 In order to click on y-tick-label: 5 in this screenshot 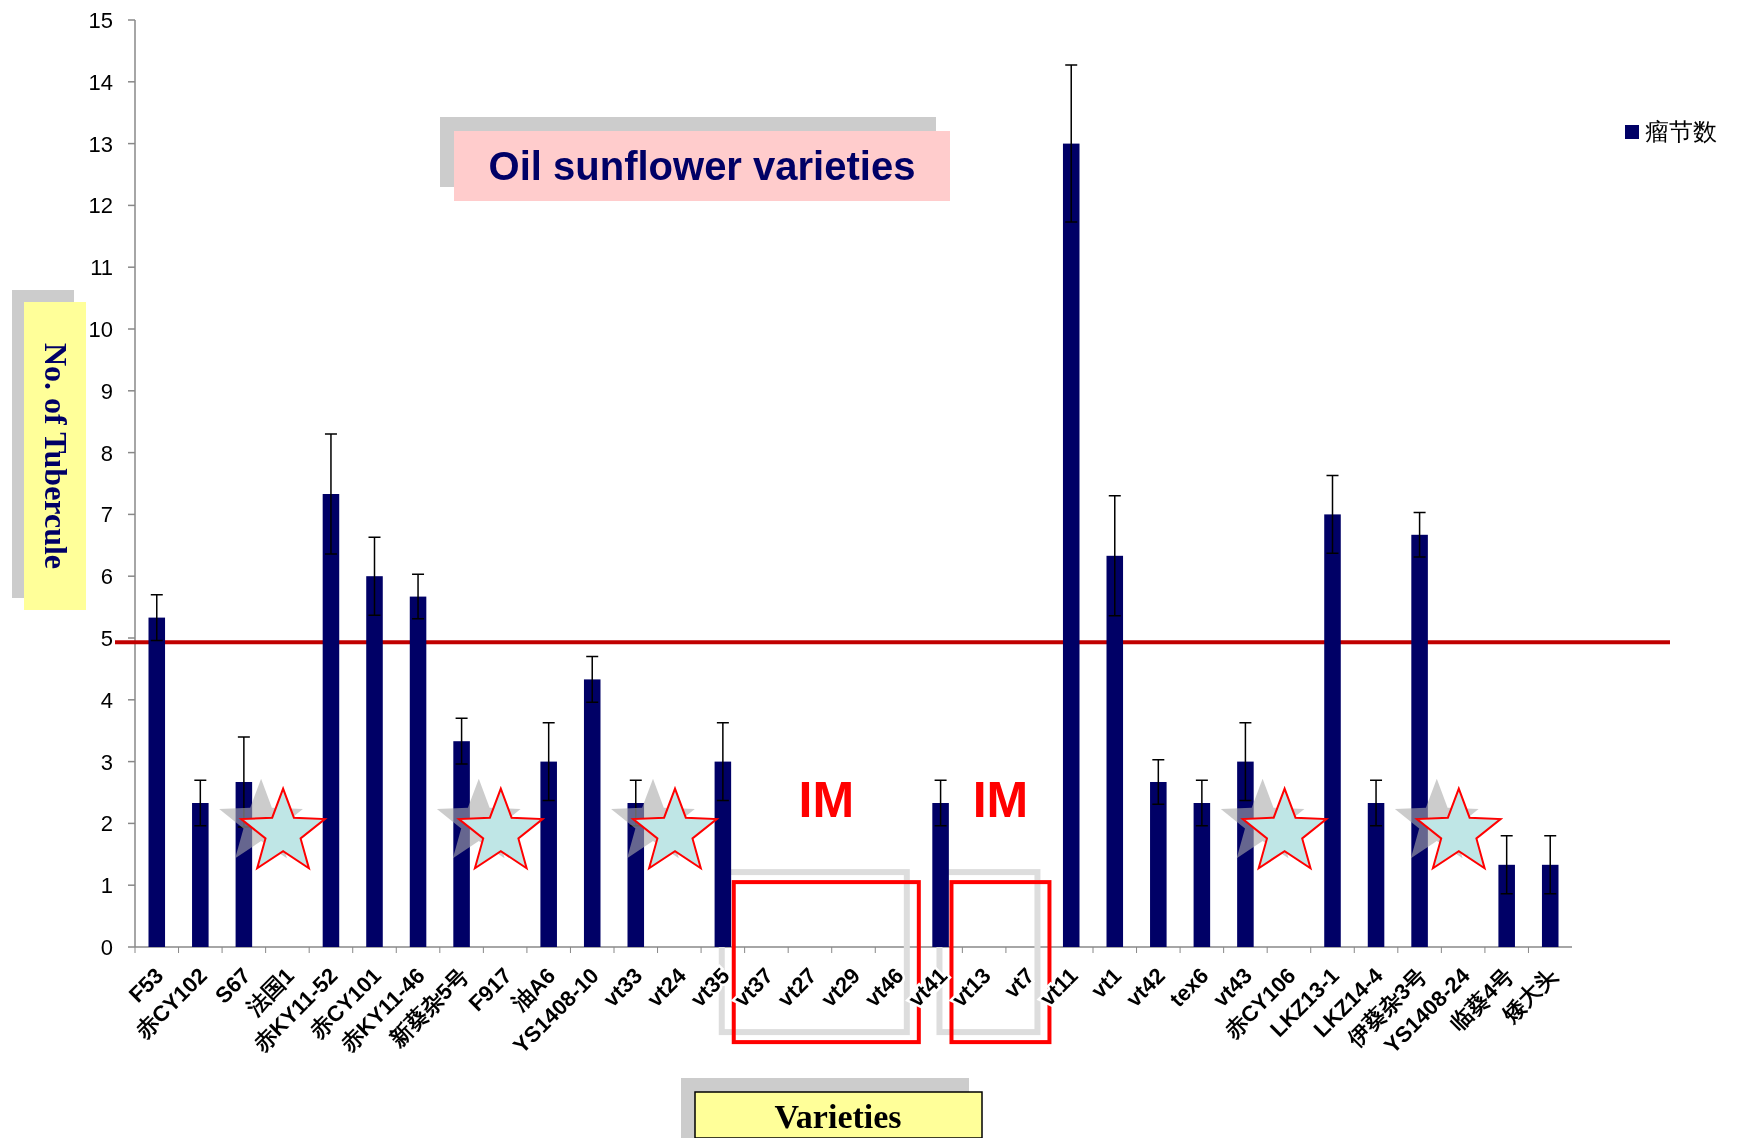, I will do `click(106, 638)`.